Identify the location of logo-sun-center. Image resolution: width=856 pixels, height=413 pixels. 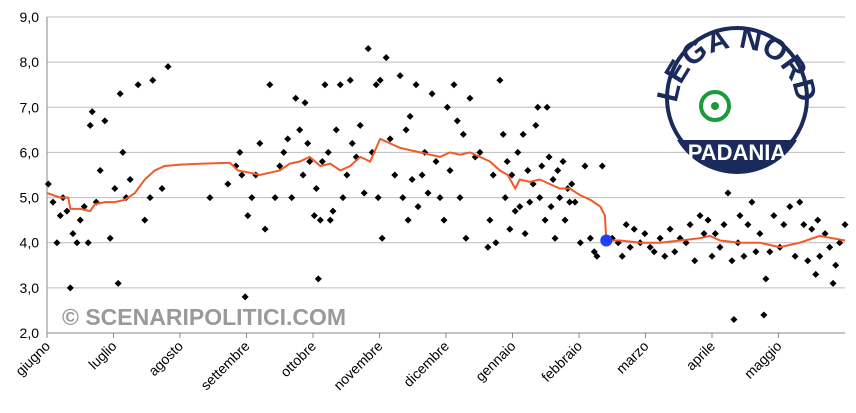
(715, 106).